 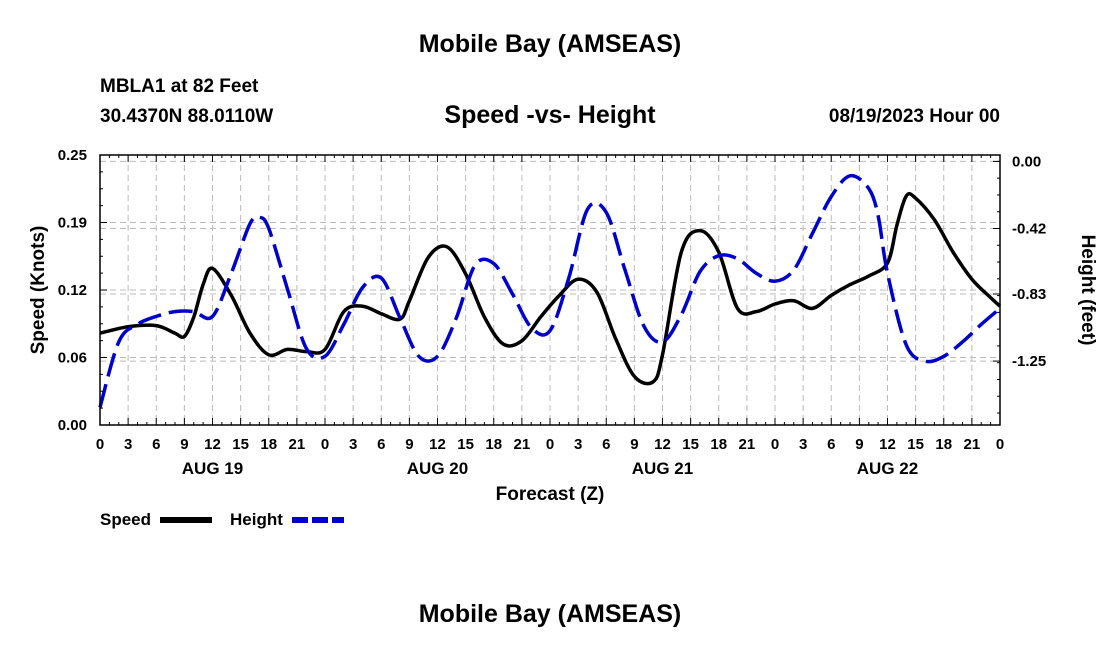 I want to click on footer-title: Mobile Bay (AMSEAS), so click(x=550, y=614).